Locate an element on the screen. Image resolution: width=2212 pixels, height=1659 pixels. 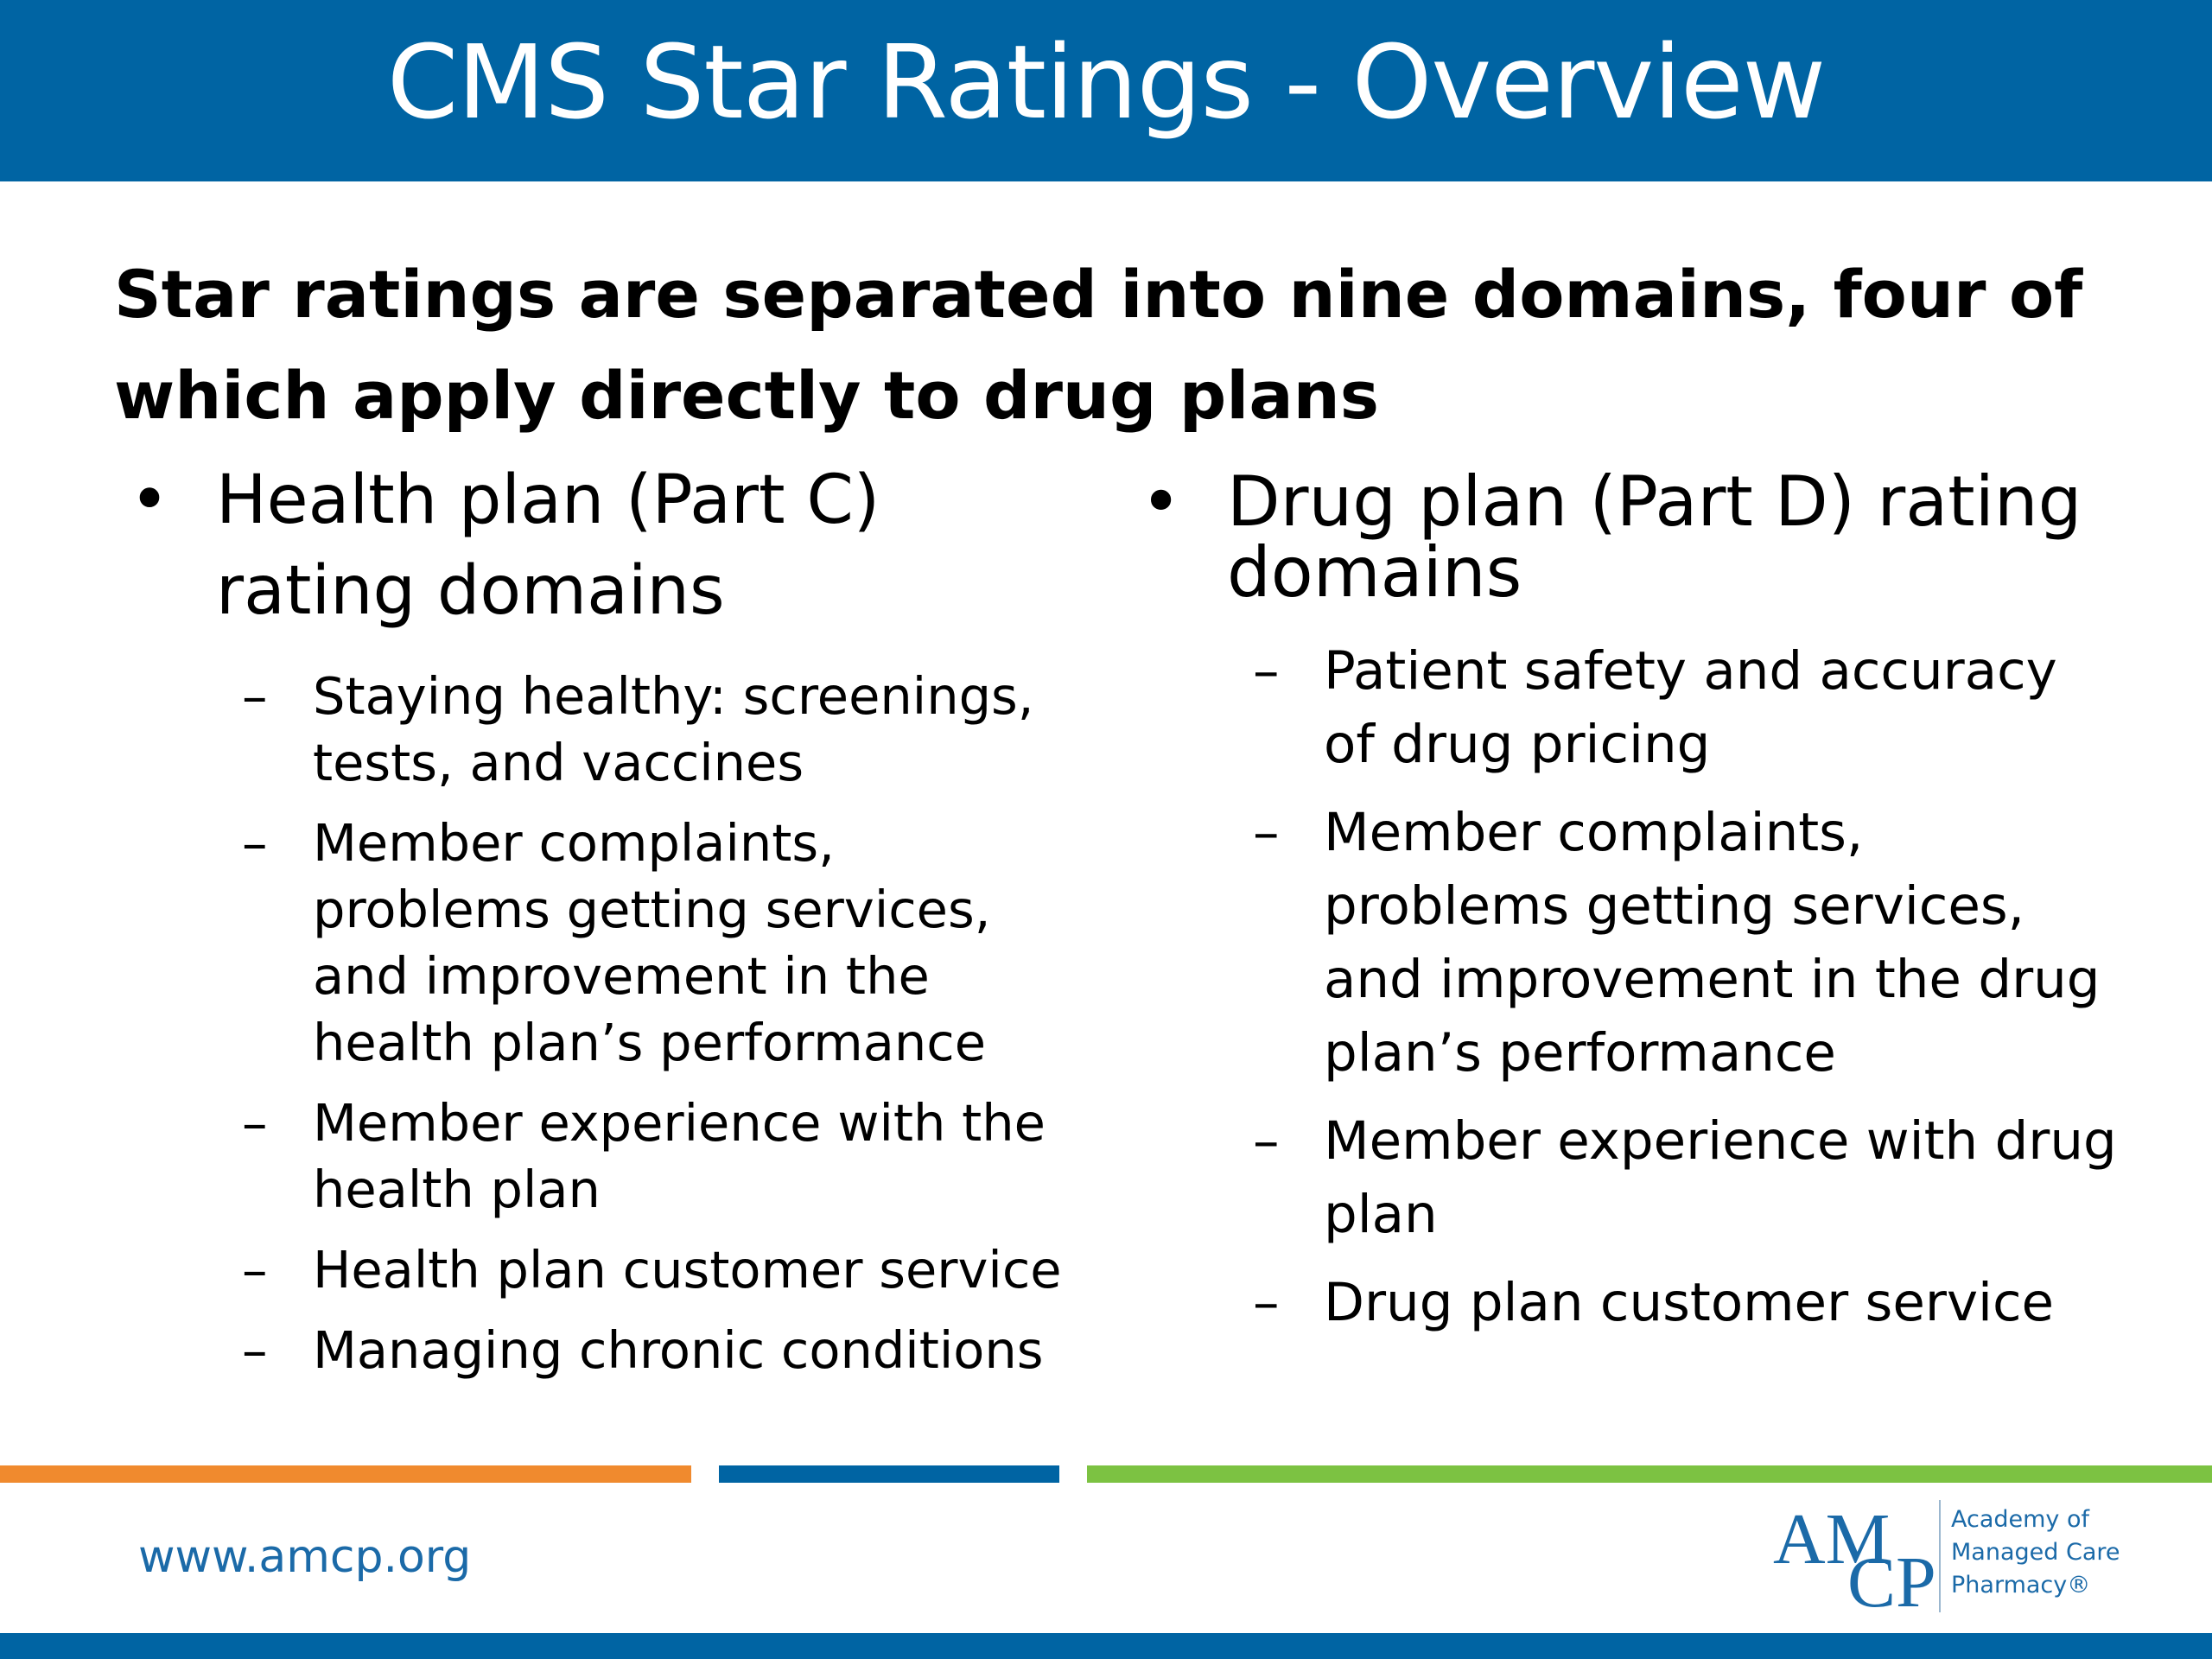
logo-line-2: Managed Care is located at coordinates (2035, 1552).